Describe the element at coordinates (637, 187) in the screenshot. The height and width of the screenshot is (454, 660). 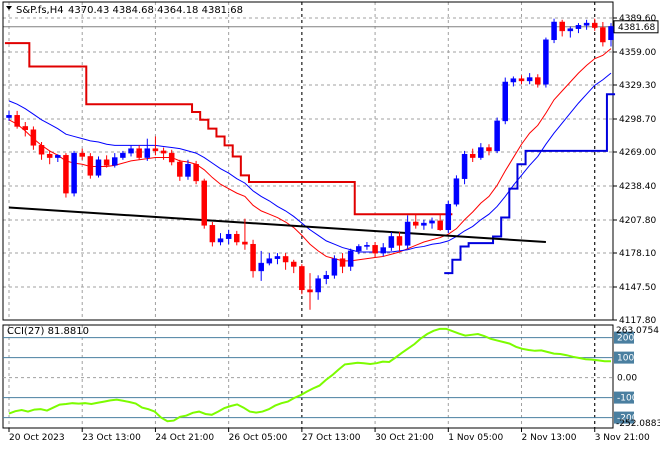
I see `price-tick-label: 4238.40` at that location.